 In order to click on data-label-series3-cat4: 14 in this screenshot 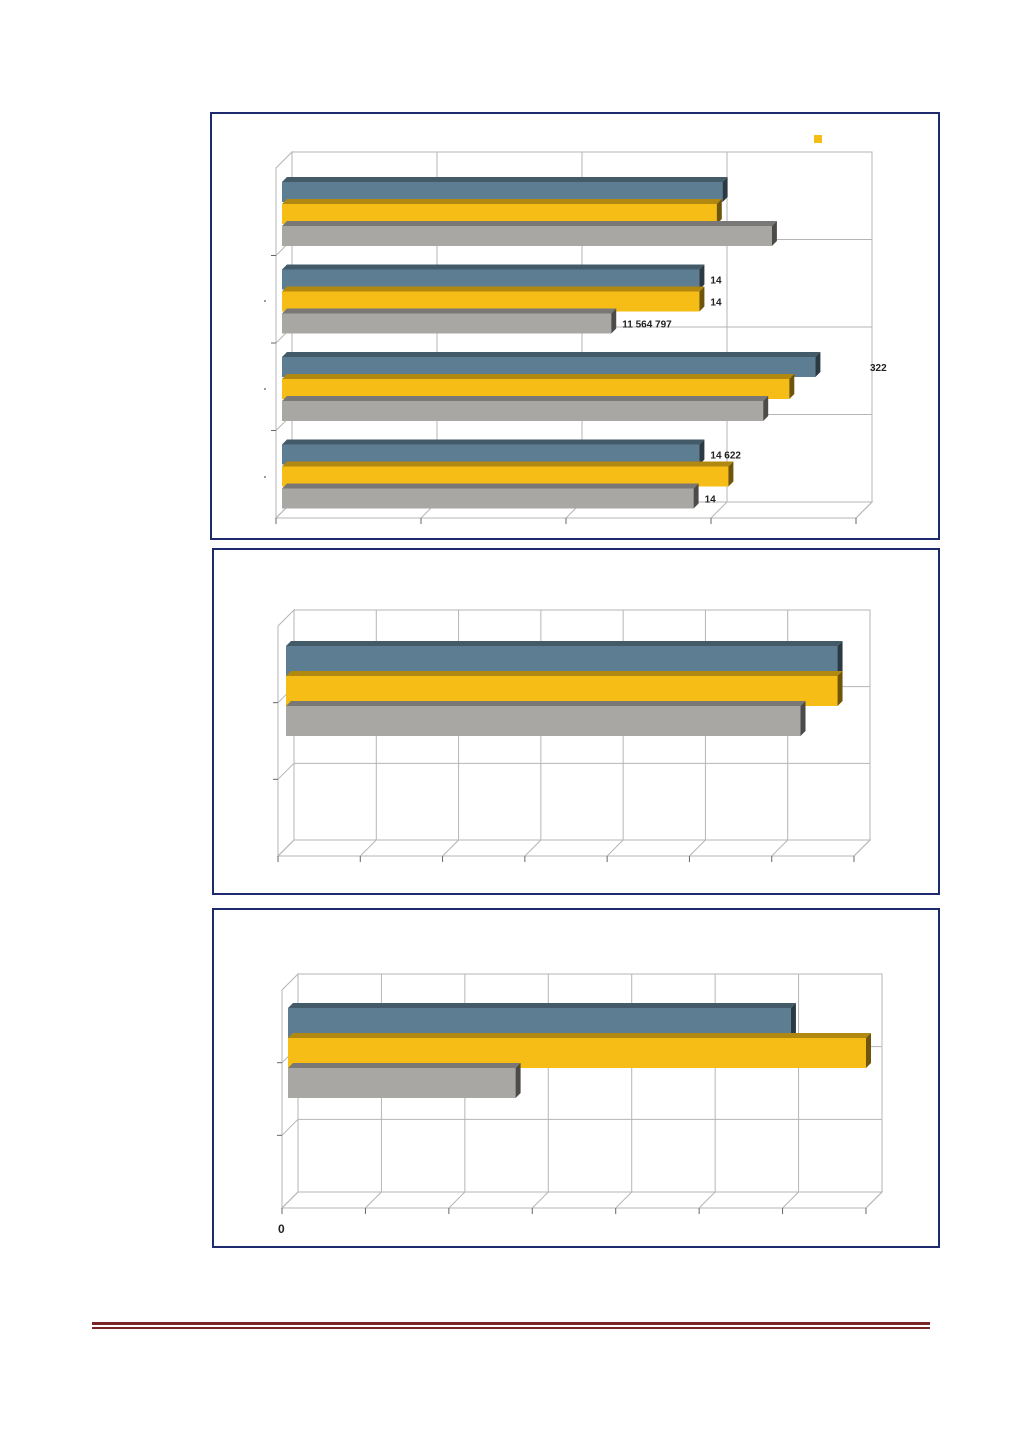, I will do `click(711, 500)`.